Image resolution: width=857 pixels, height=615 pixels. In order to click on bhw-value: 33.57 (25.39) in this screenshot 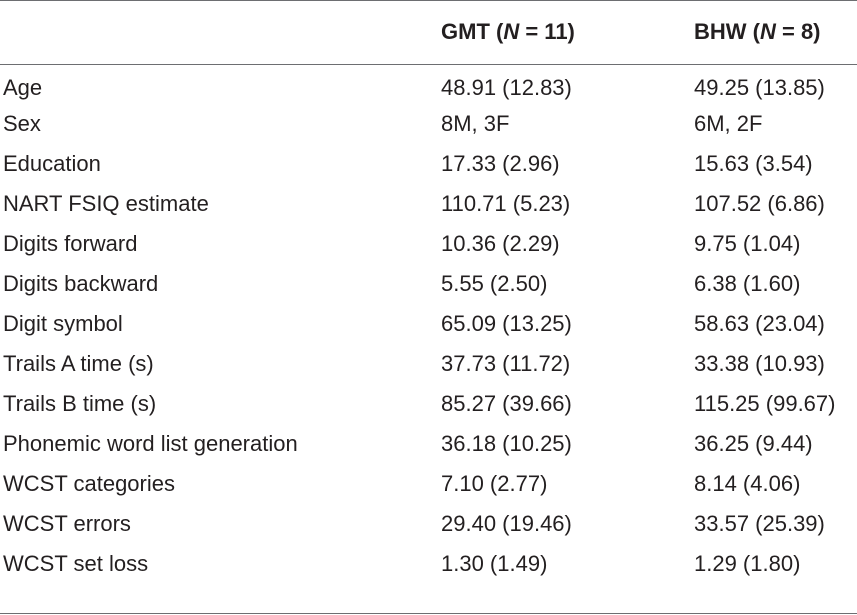, I will do `click(759, 523)`.